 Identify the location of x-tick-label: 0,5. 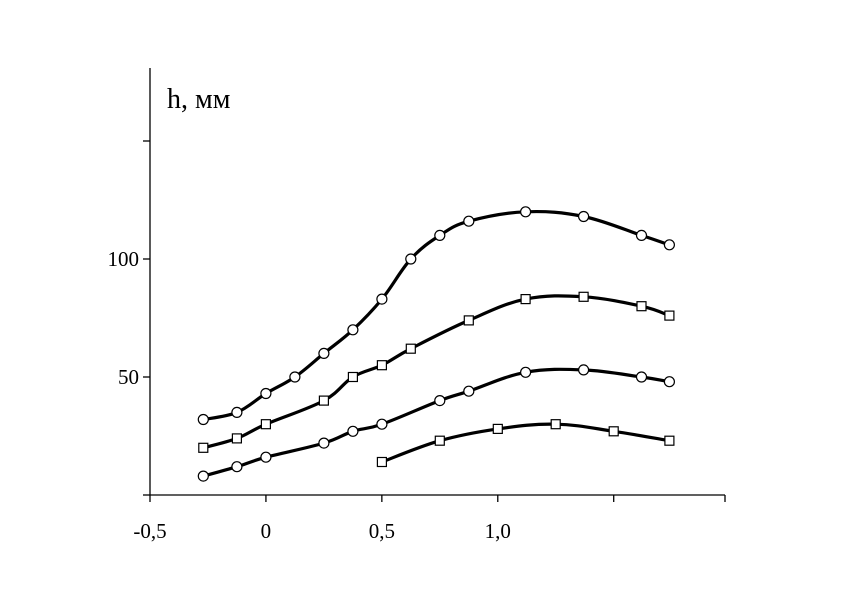
(382, 531).